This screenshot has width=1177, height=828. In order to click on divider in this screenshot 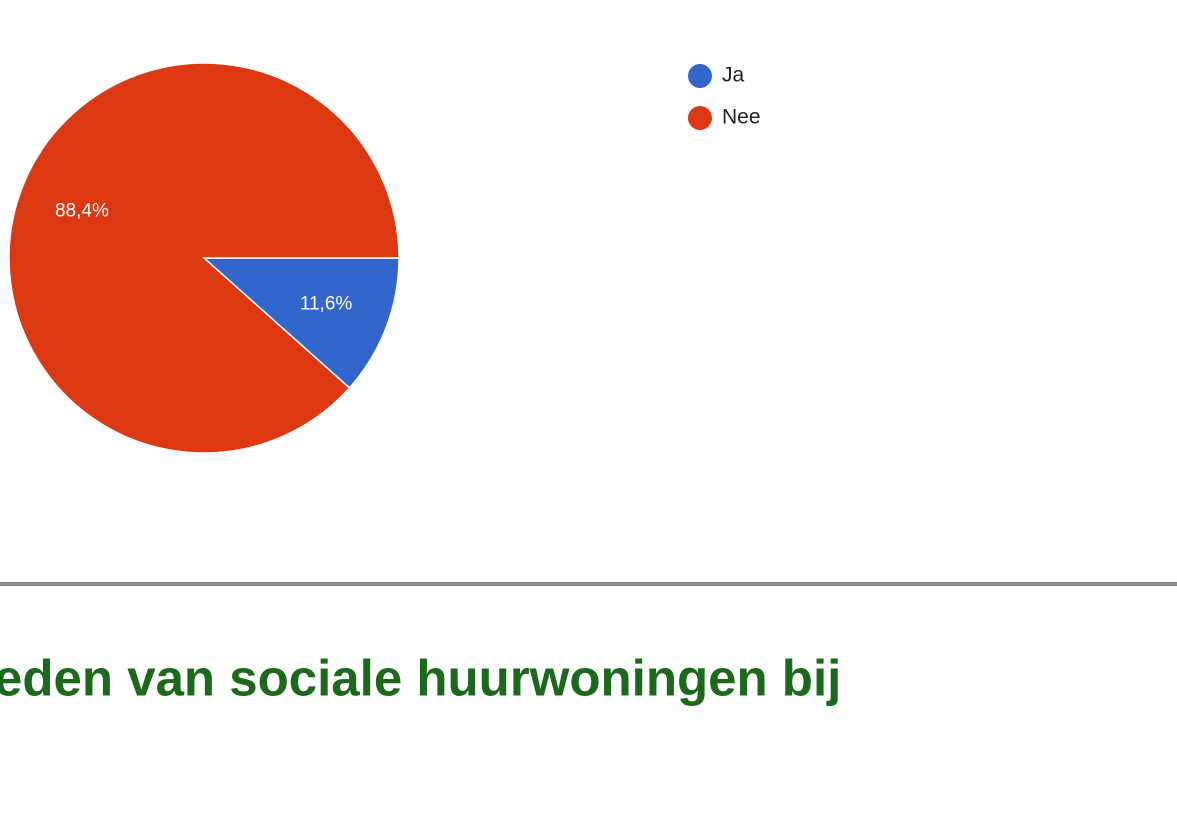, I will do `click(588, 584)`.